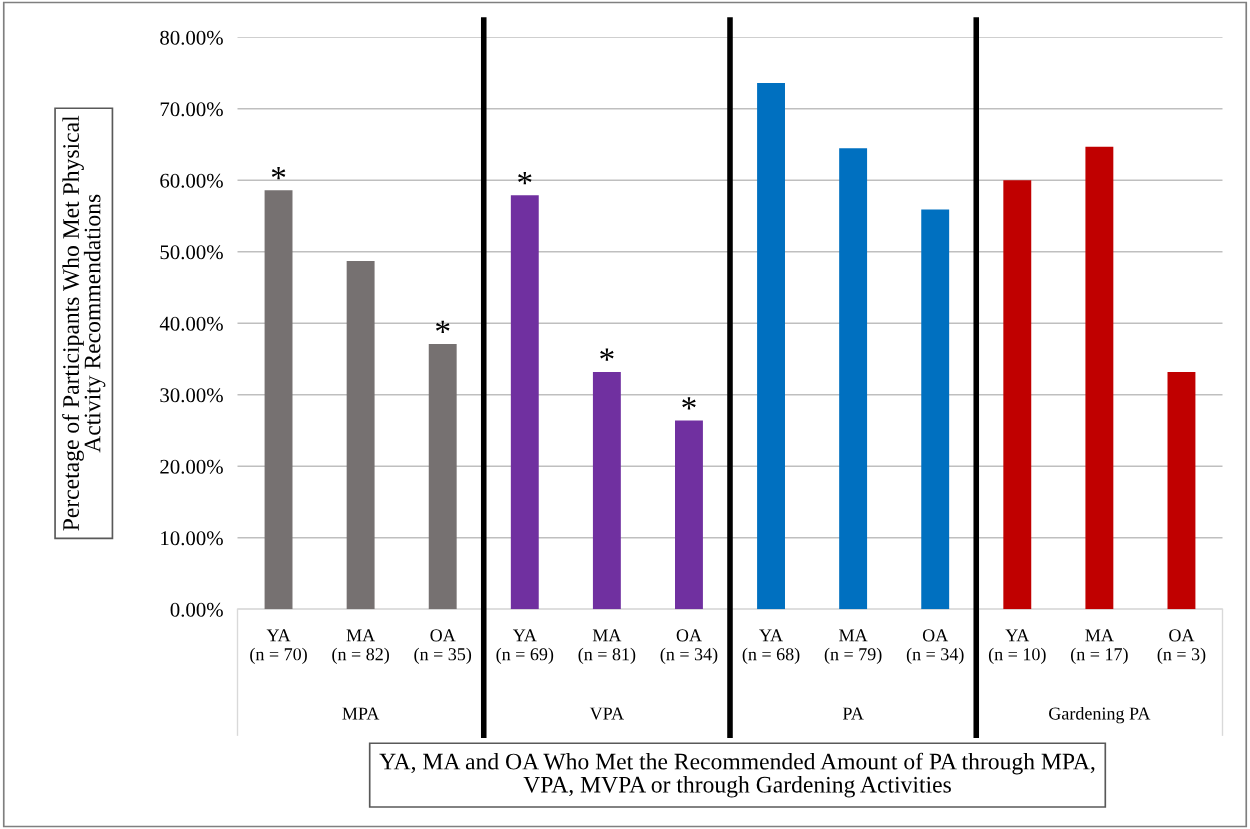  Describe the element at coordinates (191, 109) in the screenshot. I see `y-tick-label: 70.00%` at that location.